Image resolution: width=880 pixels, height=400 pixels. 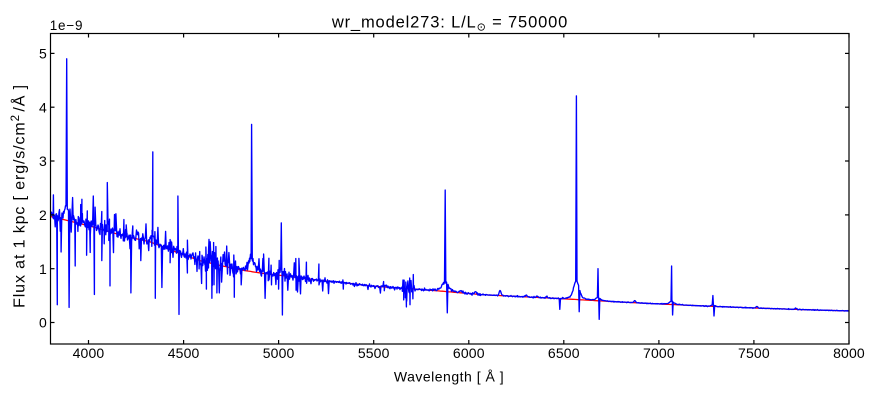 I want to click on svg-text: 8000, so click(x=849, y=353).